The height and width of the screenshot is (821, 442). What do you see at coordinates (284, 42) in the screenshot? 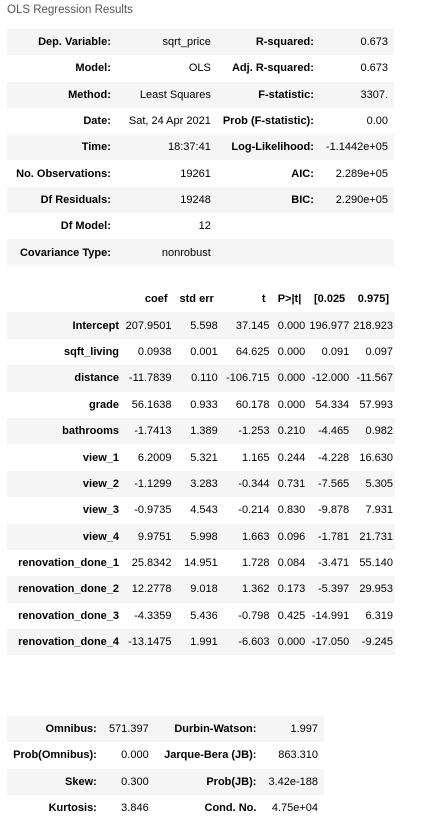
I see `summary-label: R-squared:` at bounding box center [284, 42].